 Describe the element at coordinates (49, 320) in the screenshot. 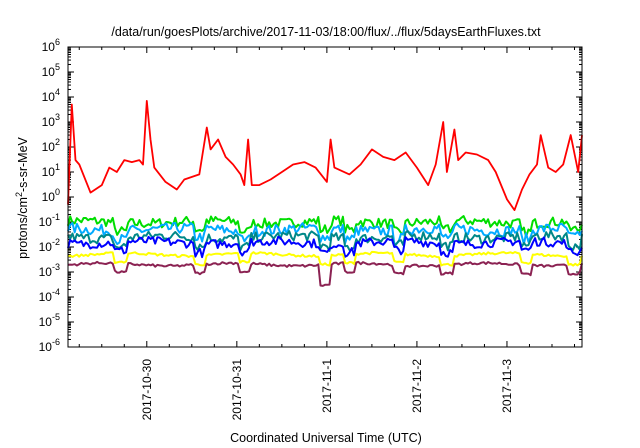

I see `y-tick-label: 10⁻⁵` at that location.